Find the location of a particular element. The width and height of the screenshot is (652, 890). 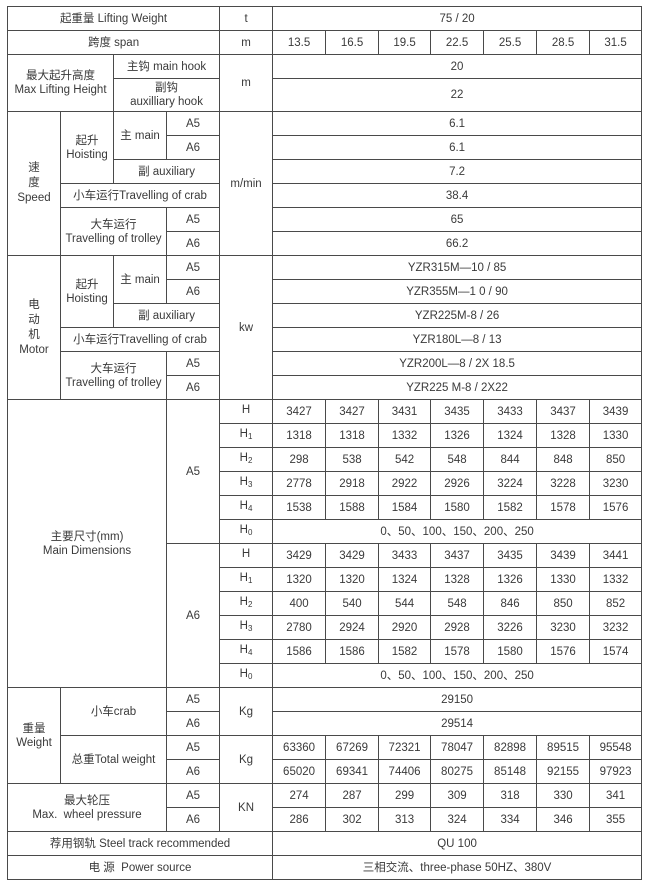

dimension-row: H0 0、50、100、150、200、250 is located at coordinates (325, 531).